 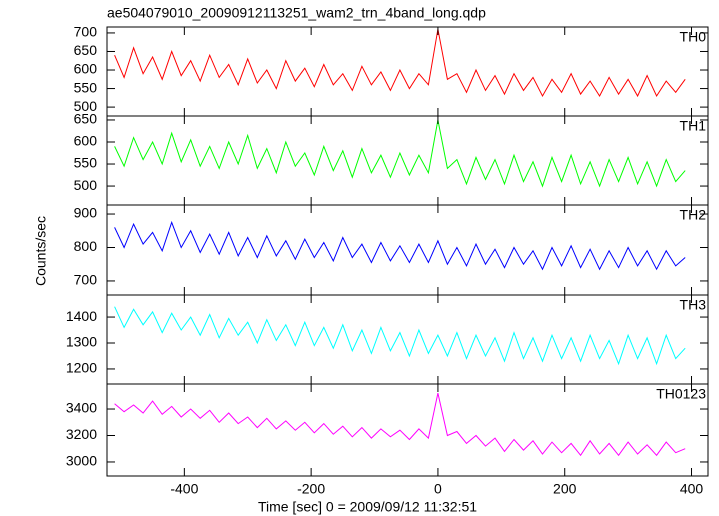 What do you see at coordinates (438, 489) in the screenshot?
I see `x-tick-label: 0` at bounding box center [438, 489].